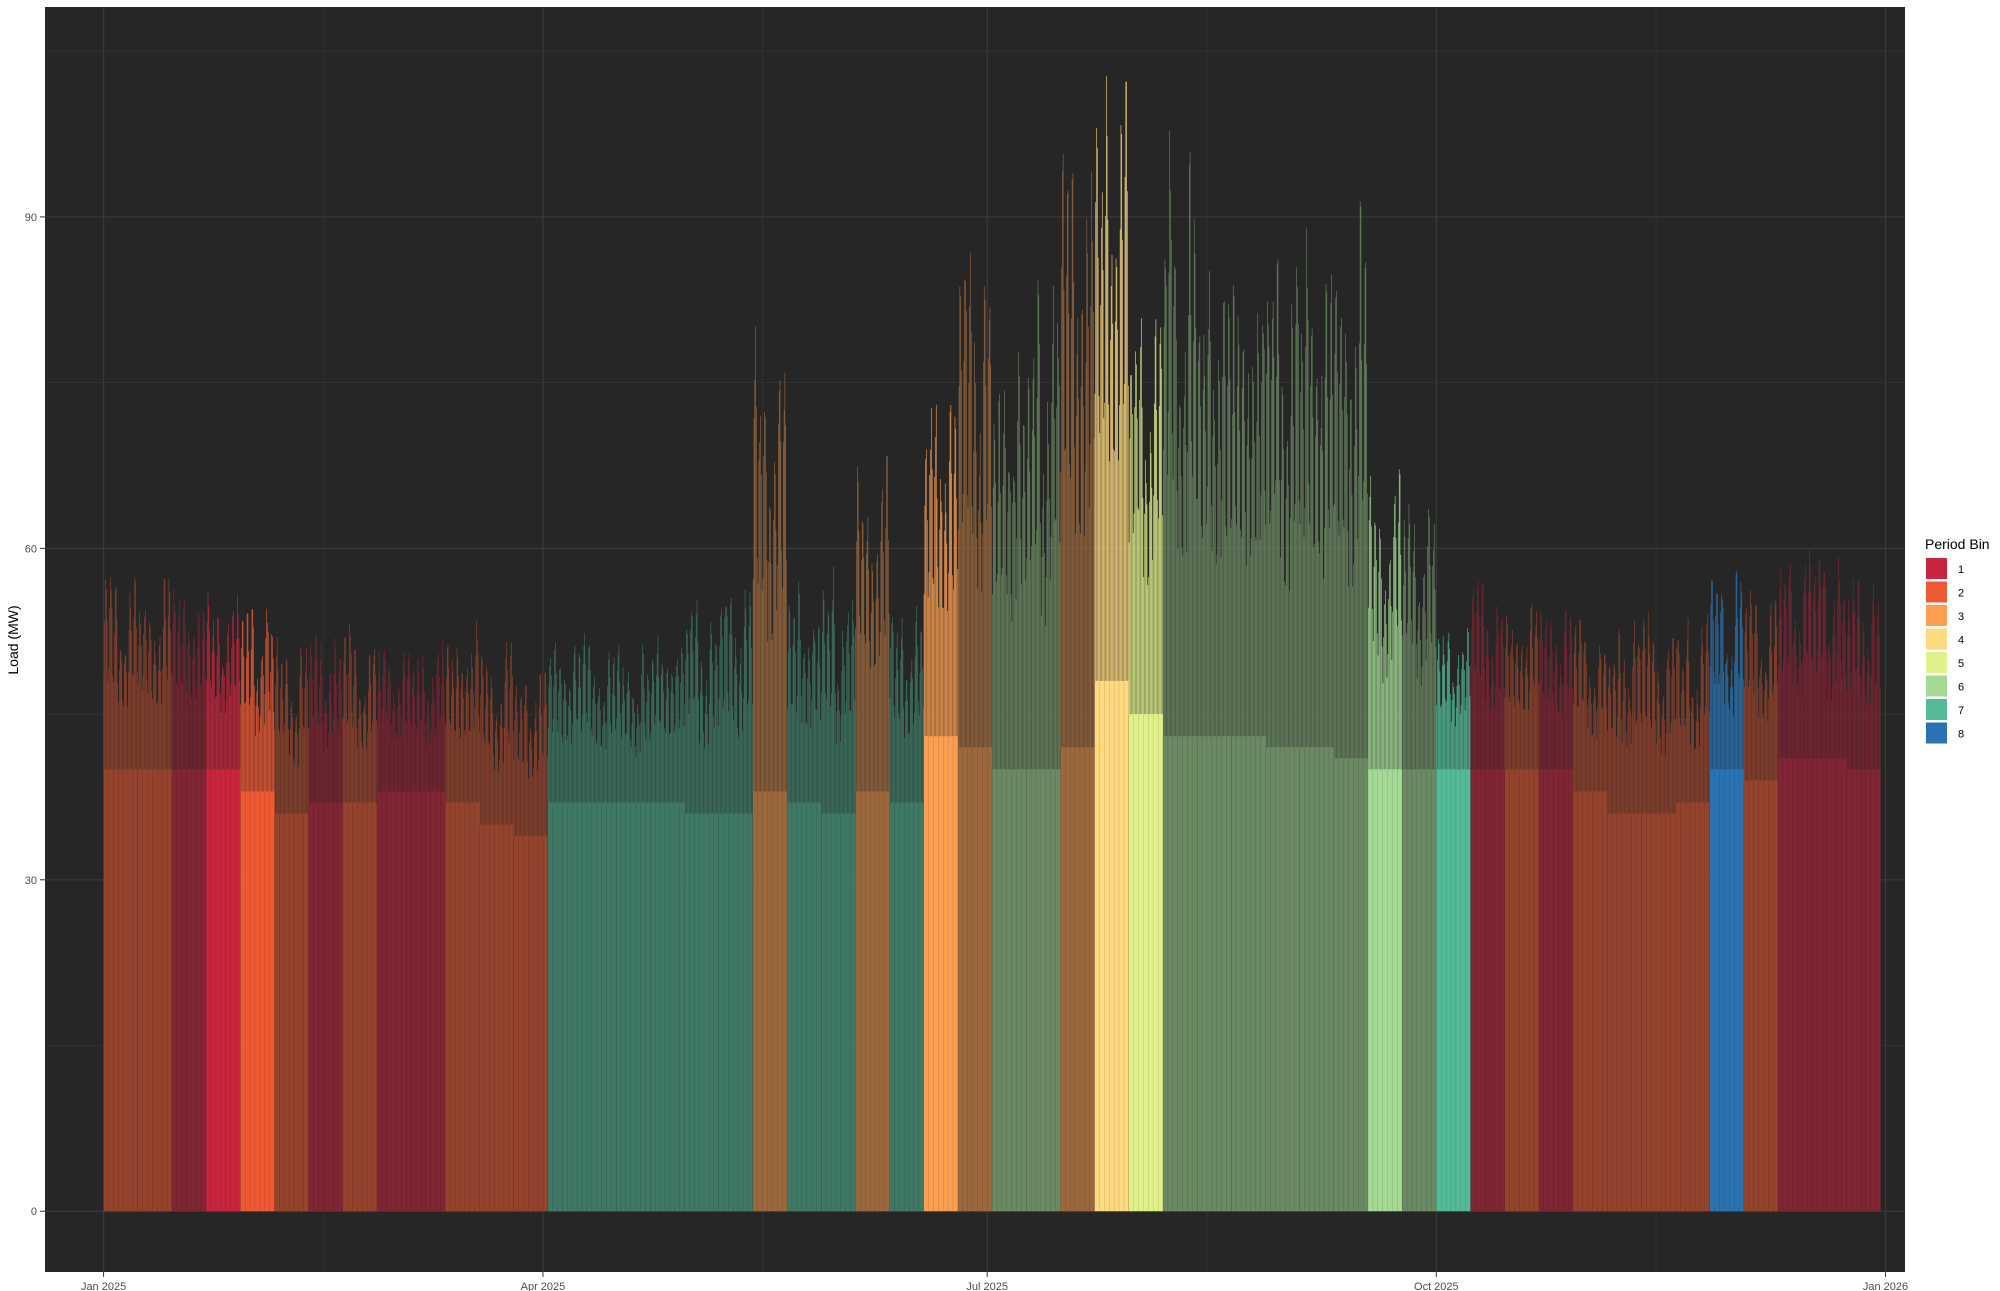 This screenshot has height=1291, width=2000. What do you see at coordinates (1945, 709) in the screenshot?
I see `legend-item: 7` at bounding box center [1945, 709].